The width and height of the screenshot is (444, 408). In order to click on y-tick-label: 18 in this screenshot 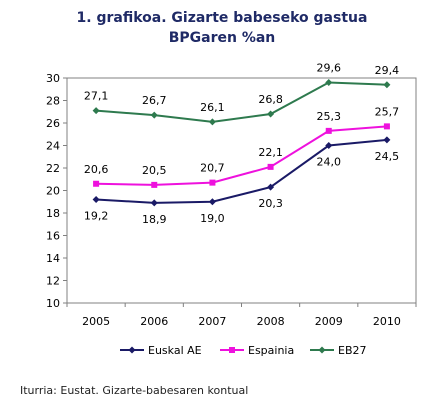, I will do `click(53, 213)`.